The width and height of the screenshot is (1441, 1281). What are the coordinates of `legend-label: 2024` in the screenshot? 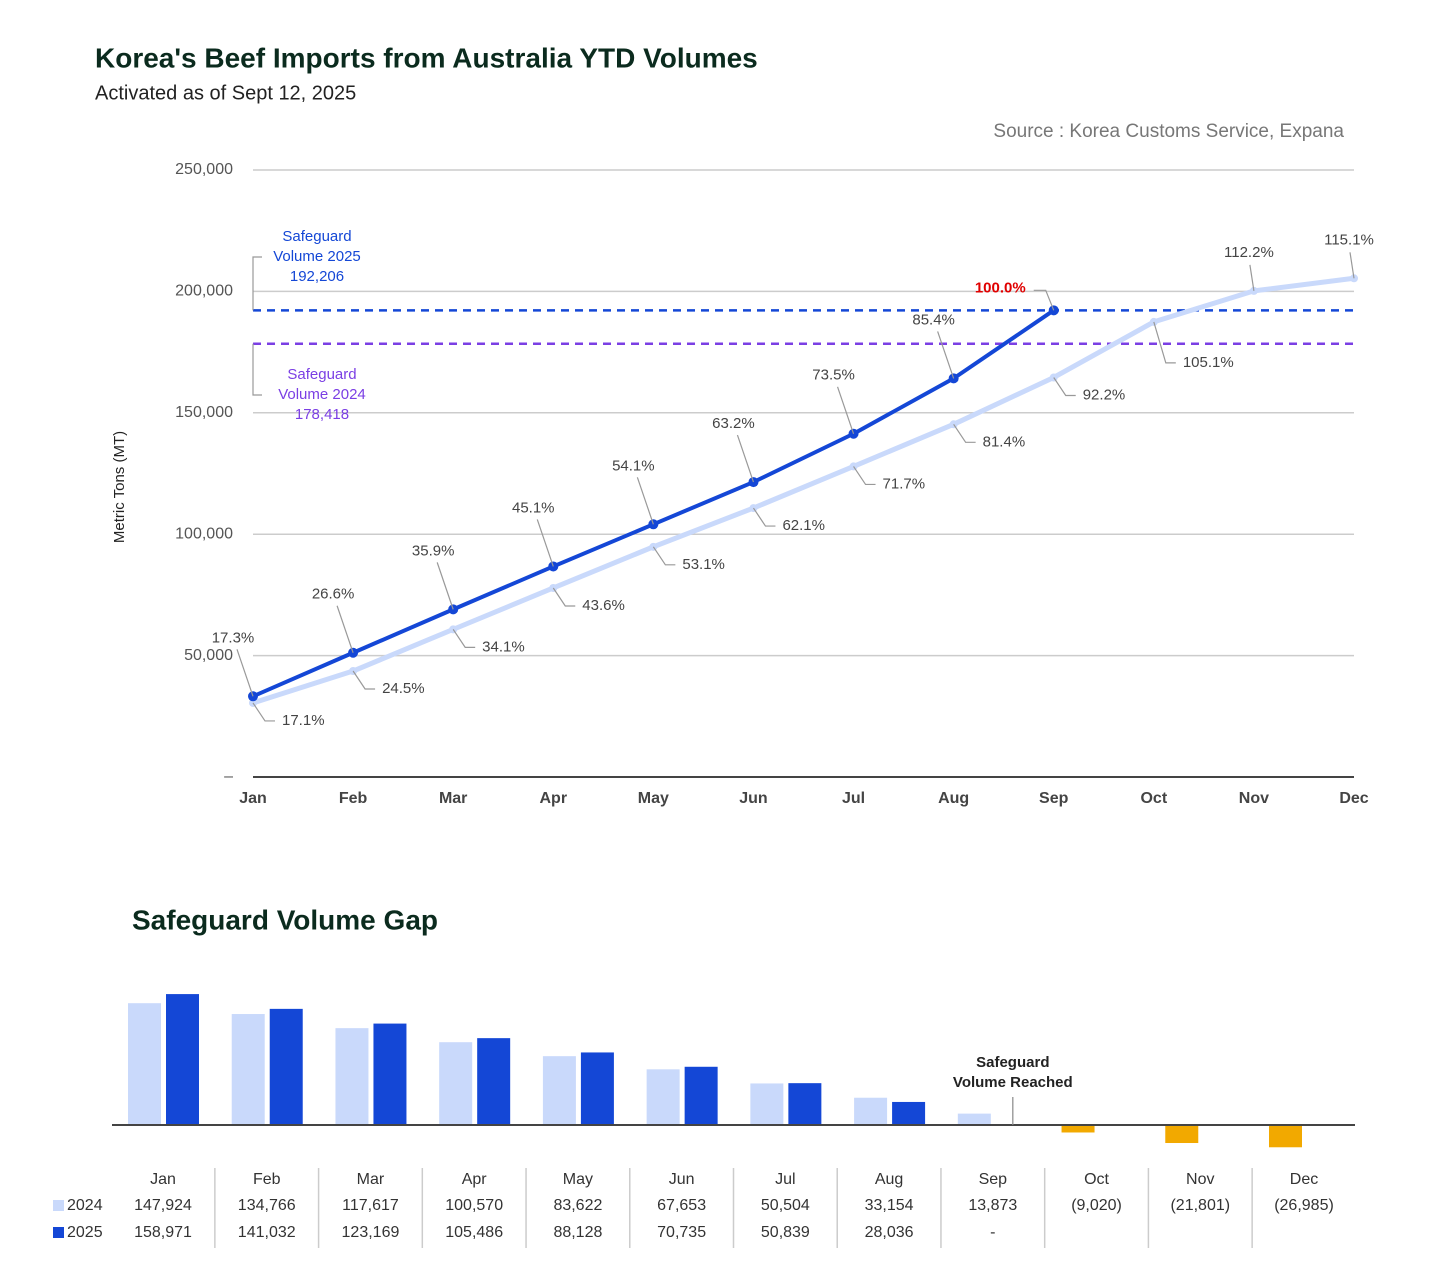 It's located at (85, 1205).